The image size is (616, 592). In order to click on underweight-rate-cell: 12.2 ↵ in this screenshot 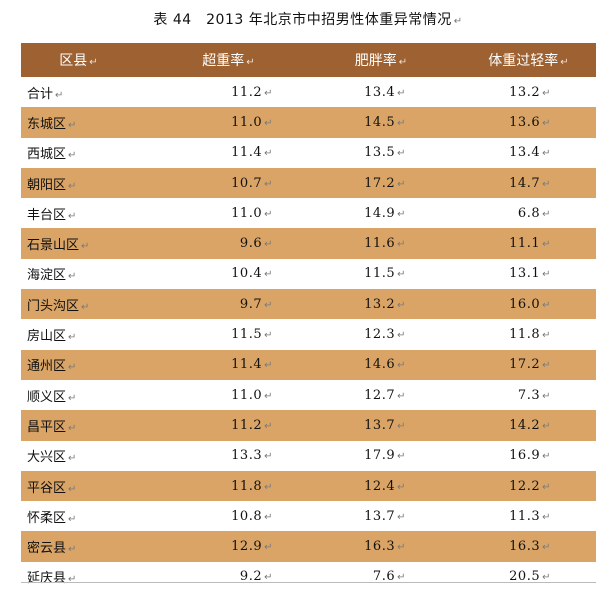, I will do `click(518, 486)`.